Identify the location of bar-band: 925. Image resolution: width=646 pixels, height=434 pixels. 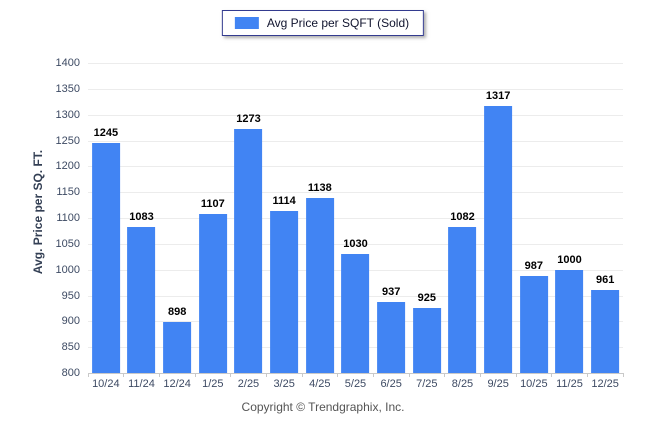
(427, 218).